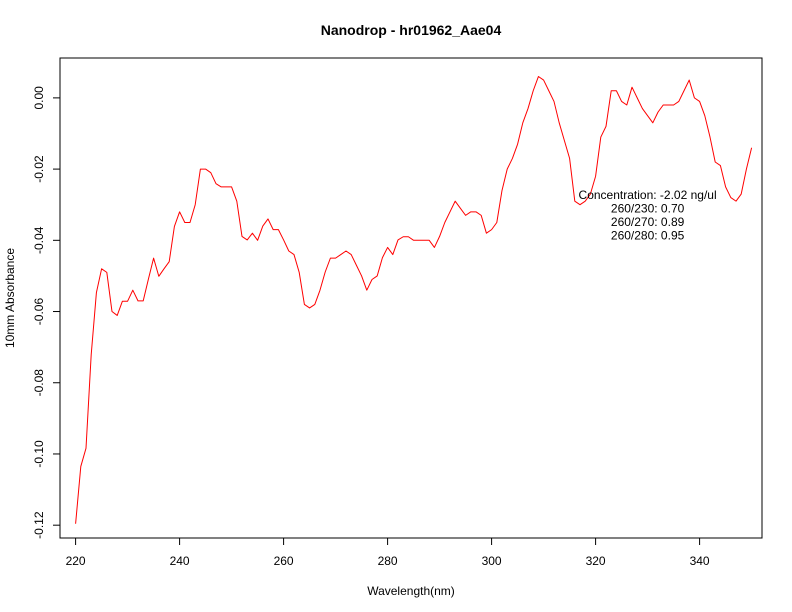  I want to click on y-axis: 0.00 -0.02 -0.04 -0.06 -0.08 -0.10 -0.12, so click(46, 312).